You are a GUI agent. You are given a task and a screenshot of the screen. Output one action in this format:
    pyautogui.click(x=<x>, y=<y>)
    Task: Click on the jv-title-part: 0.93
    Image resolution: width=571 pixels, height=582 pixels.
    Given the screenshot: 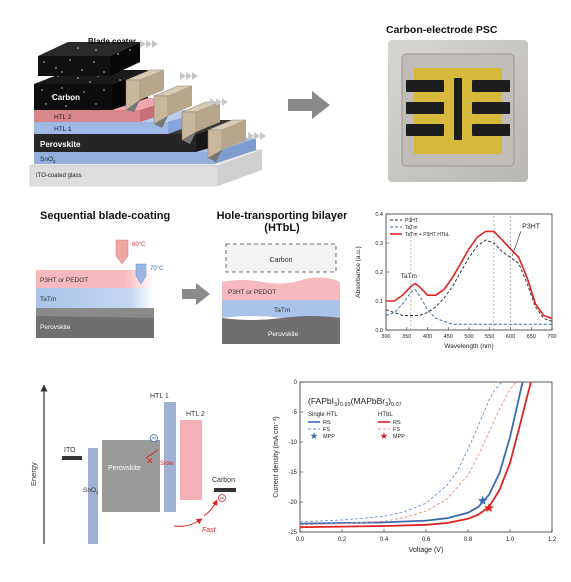 What is the action you would take?
    pyautogui.click(x=345, y=405)
    